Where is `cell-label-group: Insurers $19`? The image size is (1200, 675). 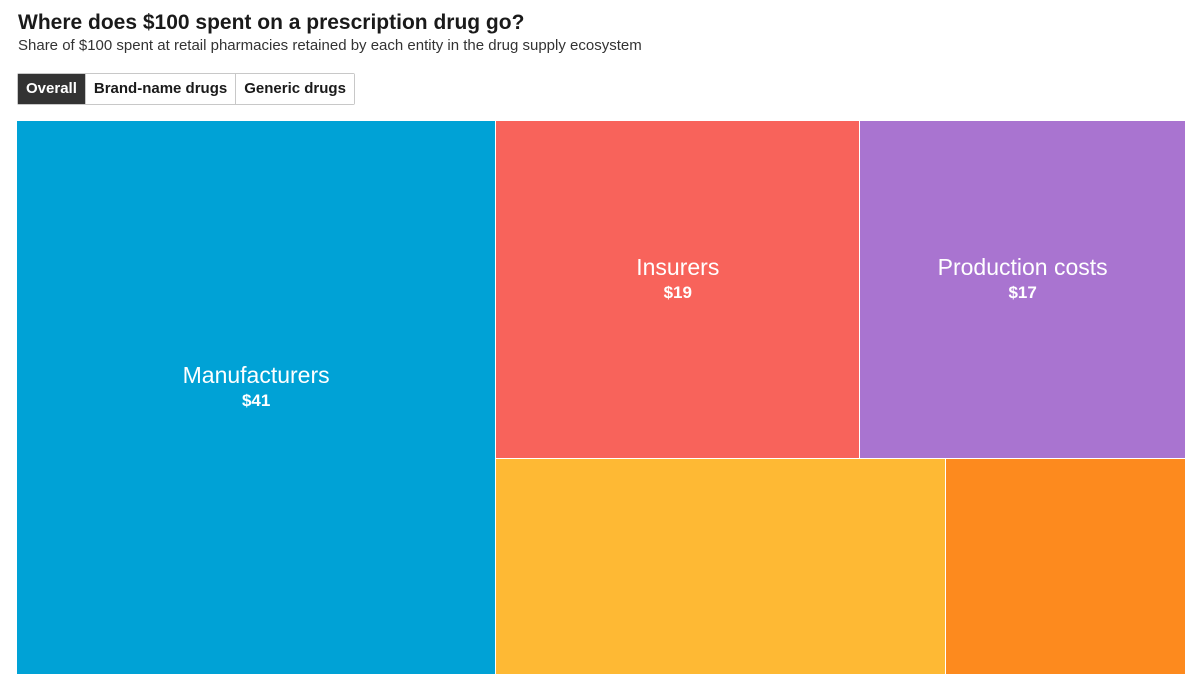
cell-label-group: Insurers $19 is located at coordinates (677, 279).